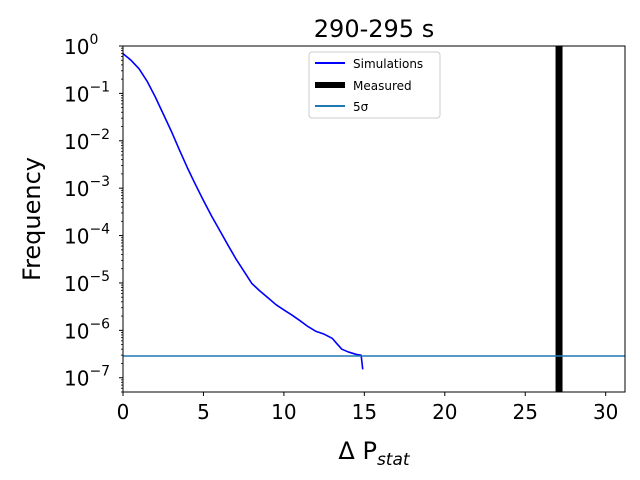 The image size is (640, 480). What do you see at coordinates (382, 86) in the screenshot?
I see `legend-label-measured: Measured` at bounding box center [382, 86].